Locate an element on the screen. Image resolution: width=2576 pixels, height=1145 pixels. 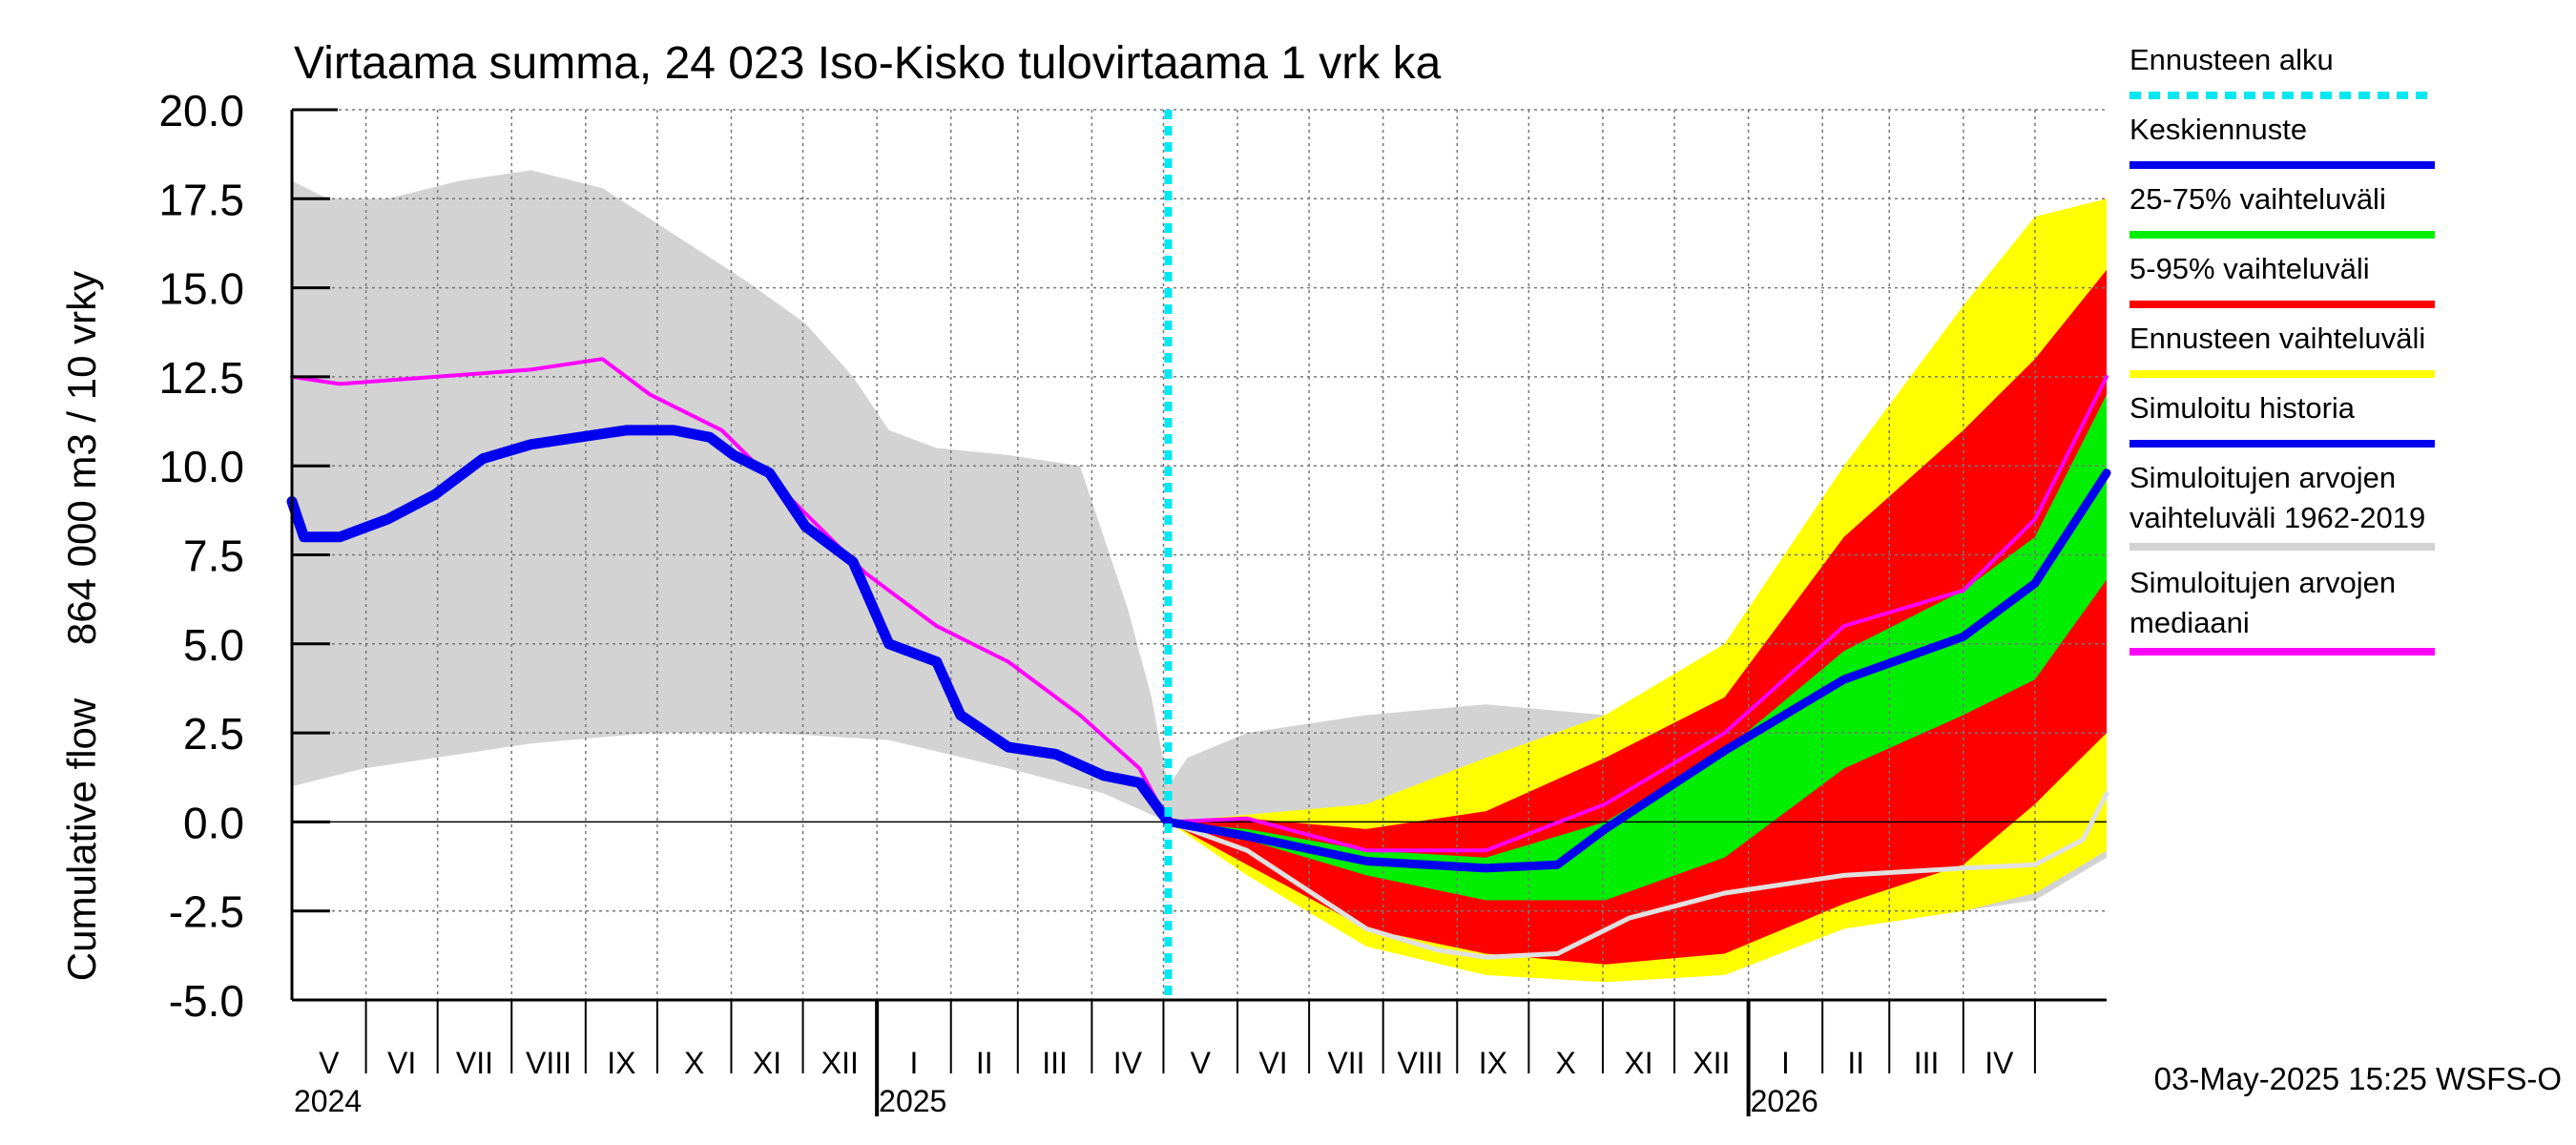
y-axis-label-fi: 864 000 m3 / 10 vrky is located at coordinates (81, 458).